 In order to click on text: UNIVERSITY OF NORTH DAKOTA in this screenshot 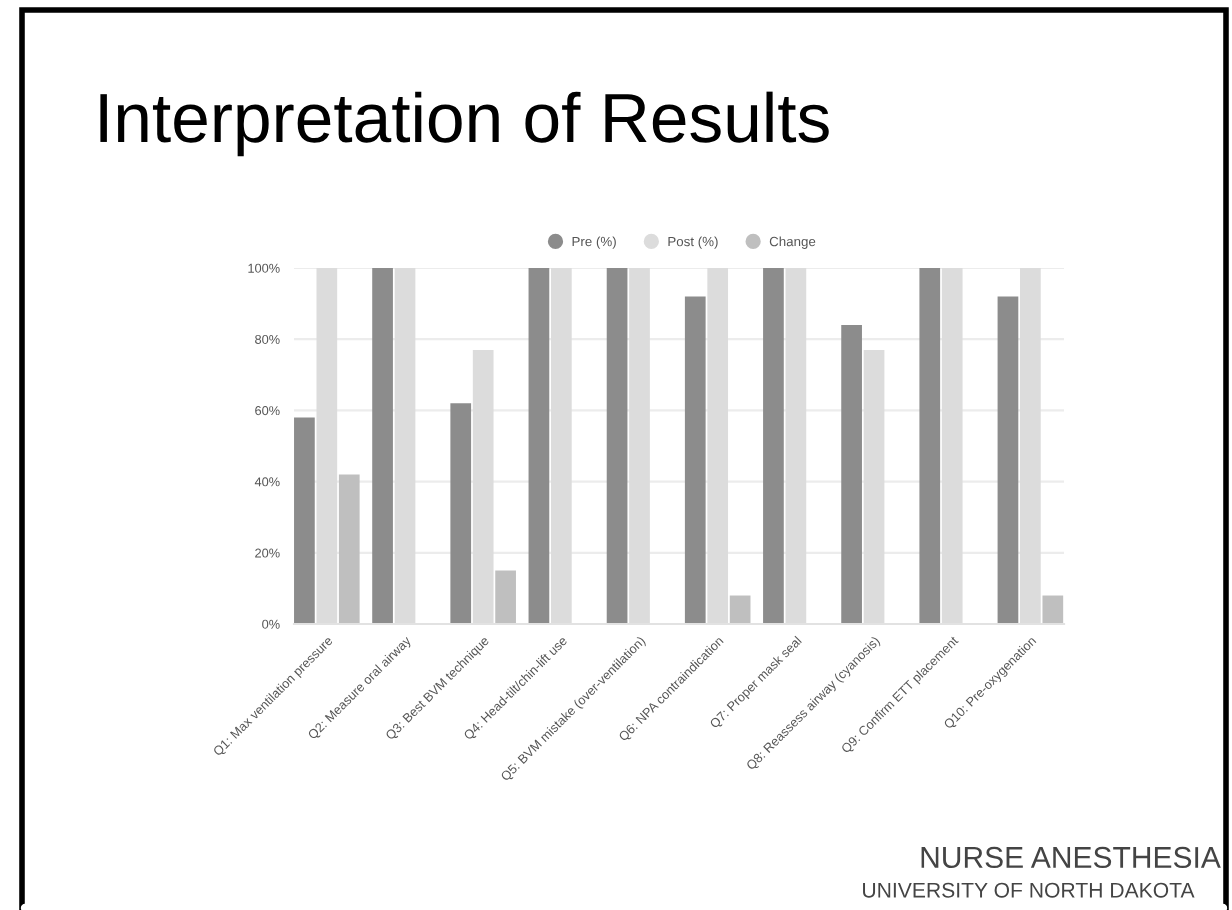, I will do `click(1029, 890)`.